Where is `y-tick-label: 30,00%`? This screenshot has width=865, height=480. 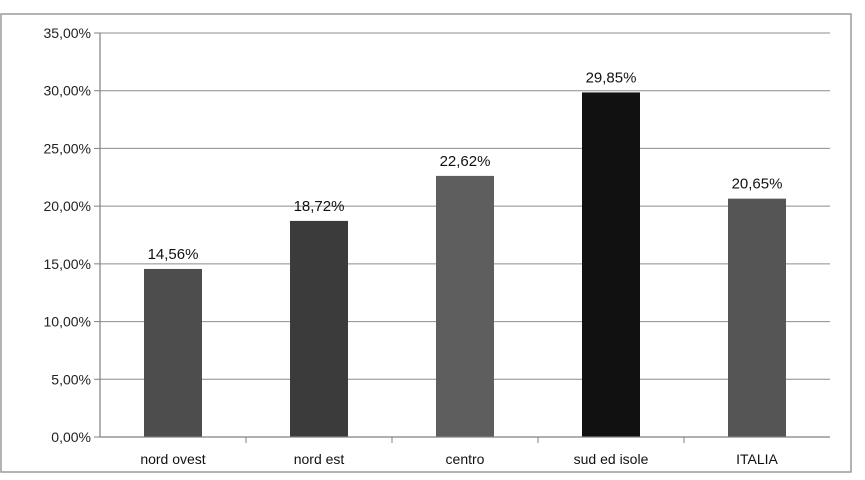 y-tick-label: 30,00% is located at coordinates (67, 91).